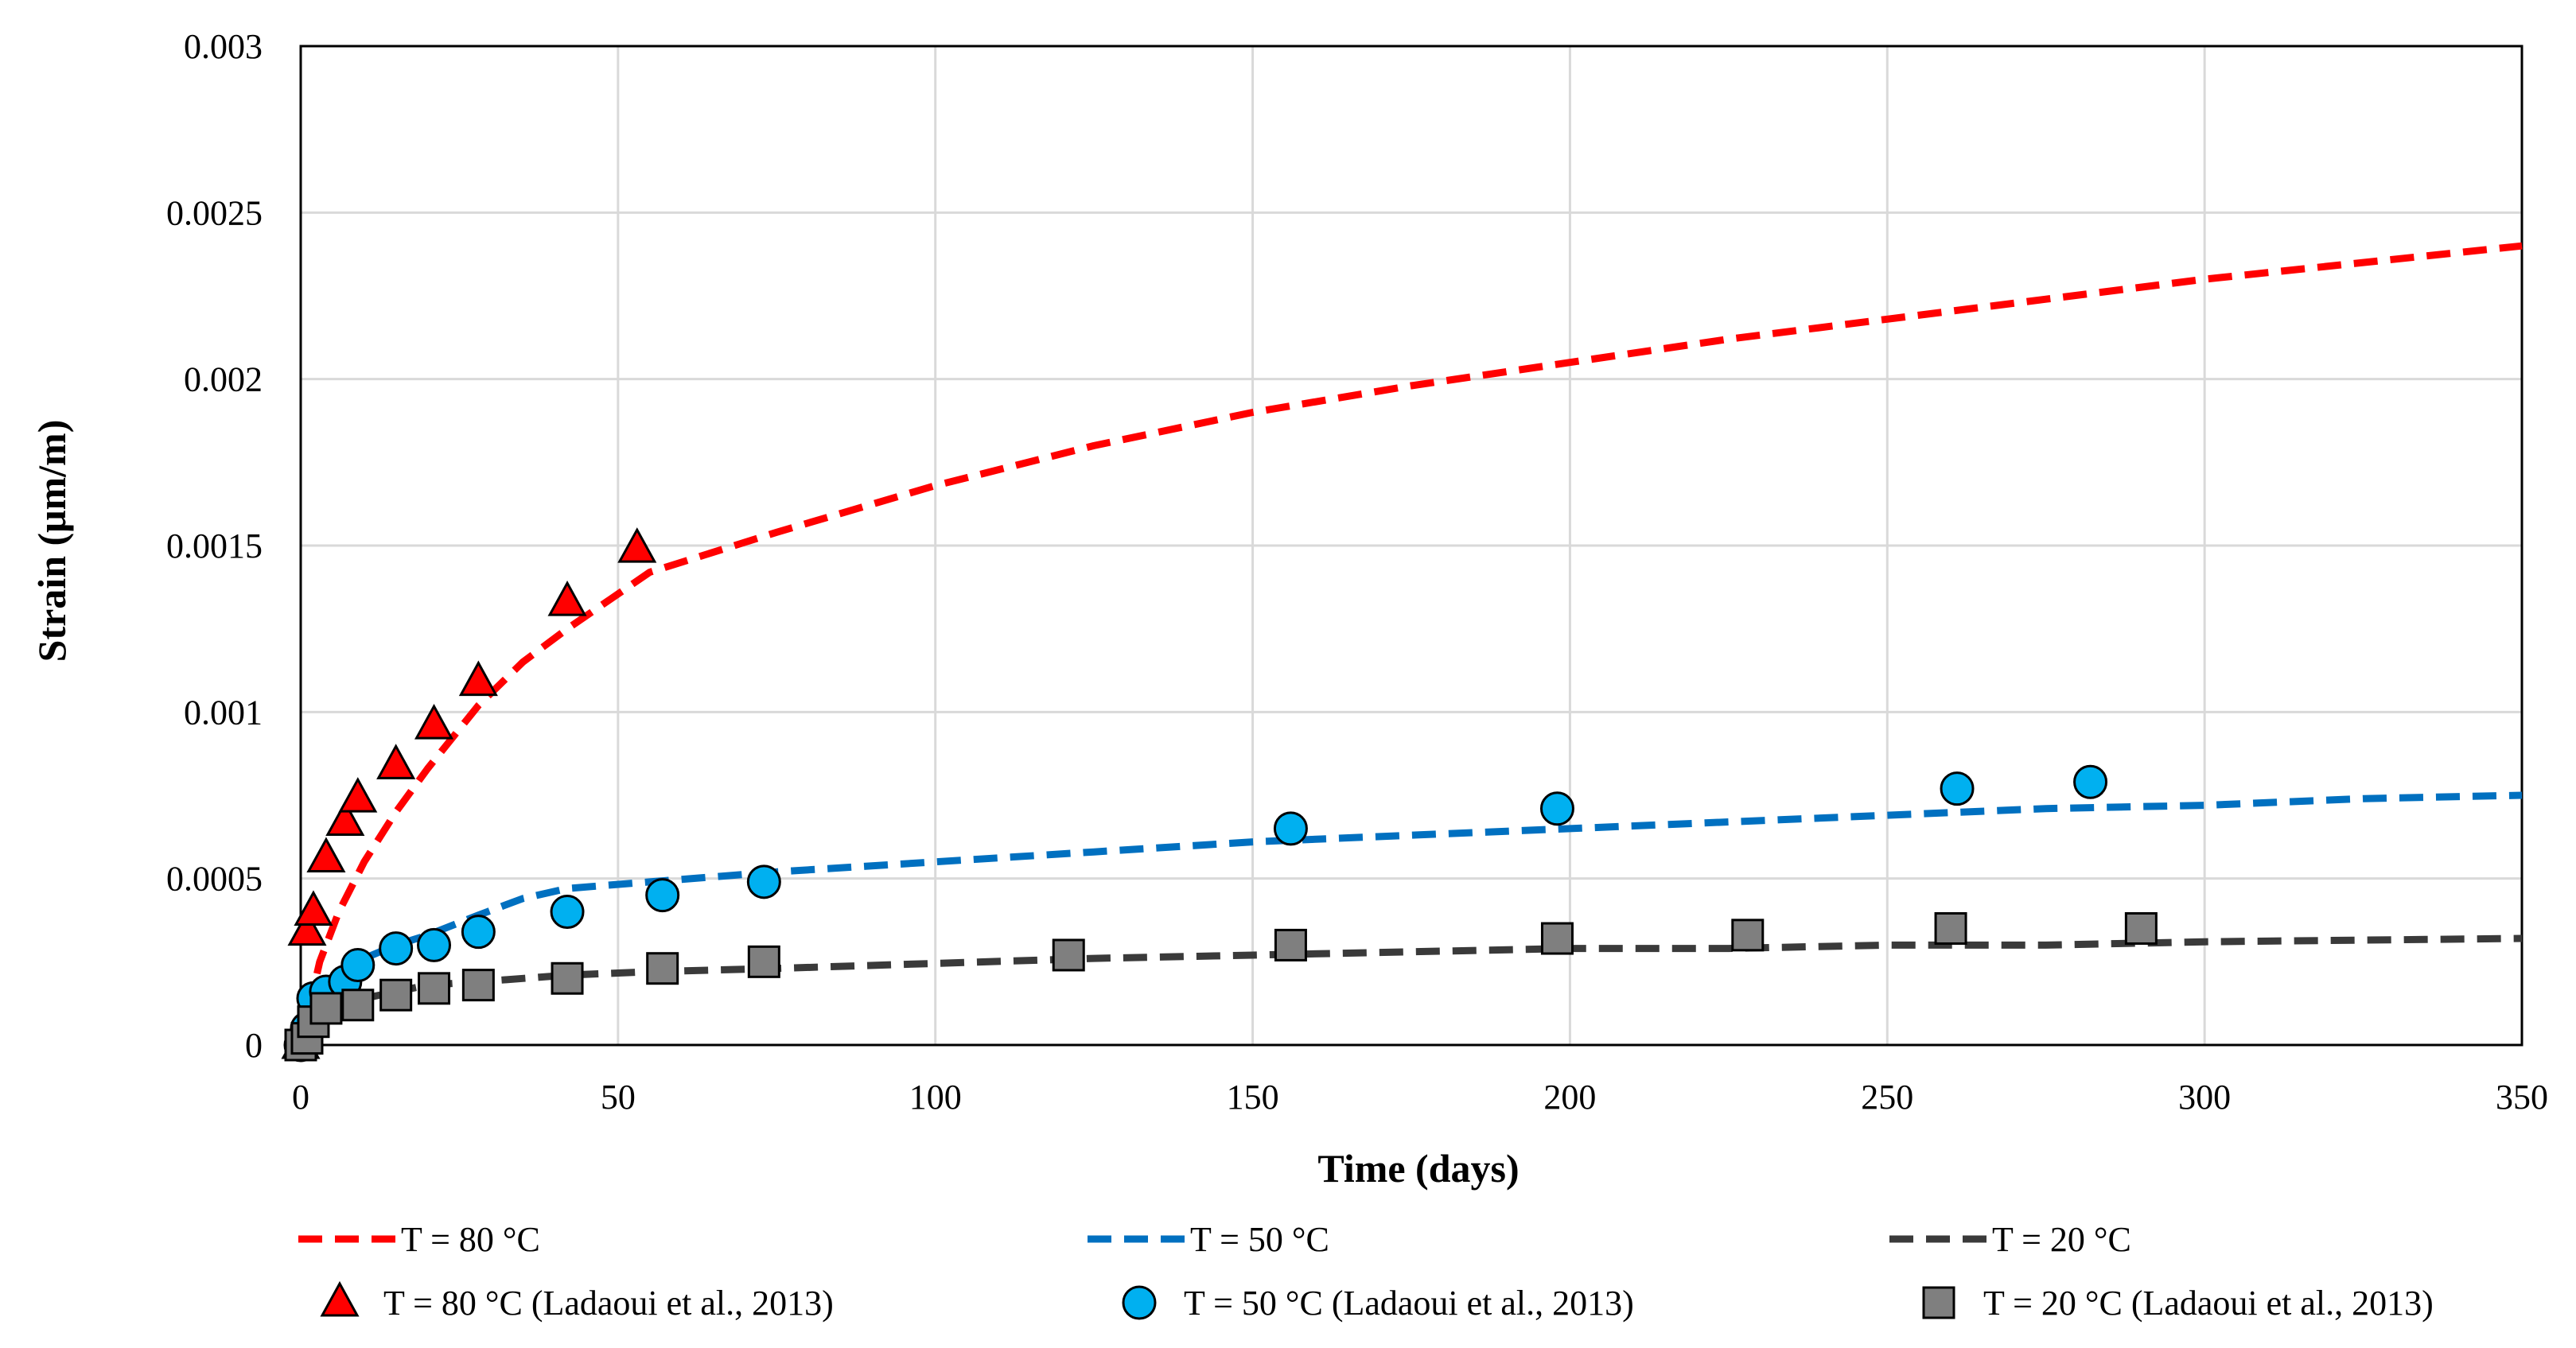  Describe the element at coordinates (224, 47) in the screenshot. I see `y-tick-label: 0.003` at that location.